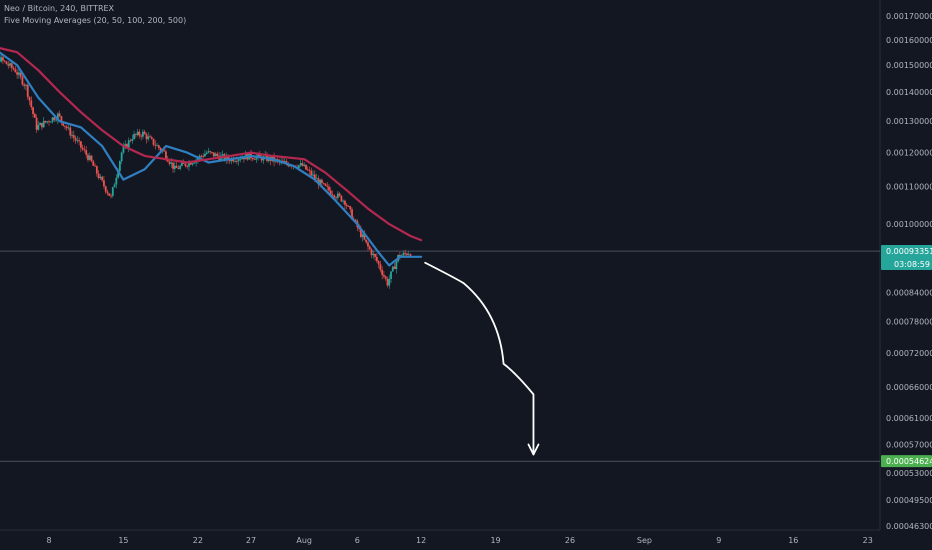 This screenshot has height=550, width=932. What do you see at coordinates (718, 540) in the screenshot?
I see `x-tick-label: 9` at bounding box center [718, 540].